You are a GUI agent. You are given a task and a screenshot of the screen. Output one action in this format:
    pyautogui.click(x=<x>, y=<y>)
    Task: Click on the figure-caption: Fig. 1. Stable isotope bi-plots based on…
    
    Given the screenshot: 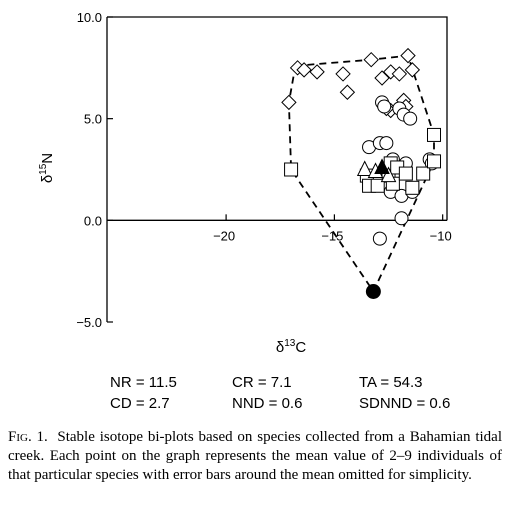 What is the action you would take?
    pyautogui.click(x=255, y=456)
    